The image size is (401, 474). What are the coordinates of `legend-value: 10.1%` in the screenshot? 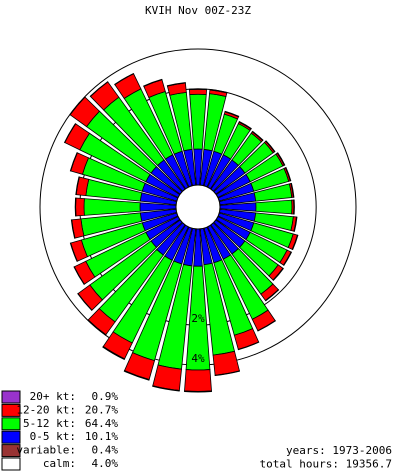 It's located at (101, 436).